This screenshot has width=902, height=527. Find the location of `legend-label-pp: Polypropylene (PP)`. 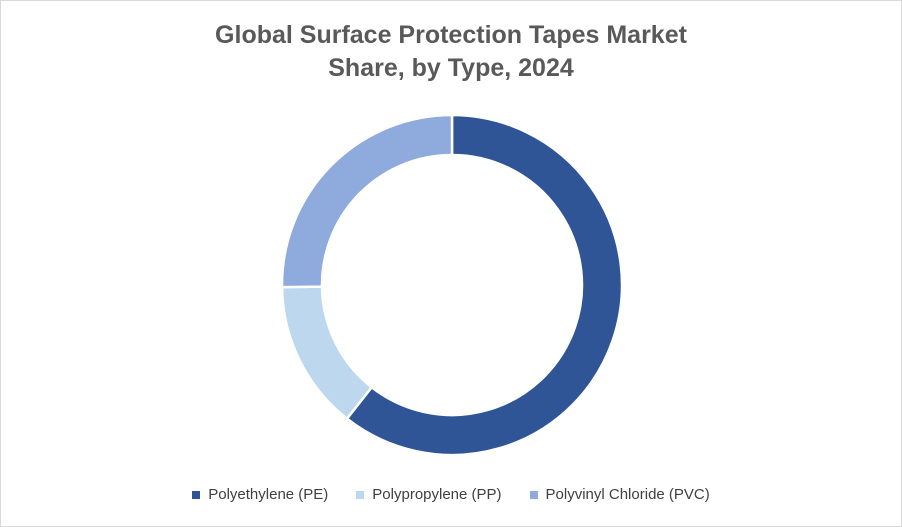

legend-label-pp: Polypropylene (PP) is located at coordinates (437, 494).